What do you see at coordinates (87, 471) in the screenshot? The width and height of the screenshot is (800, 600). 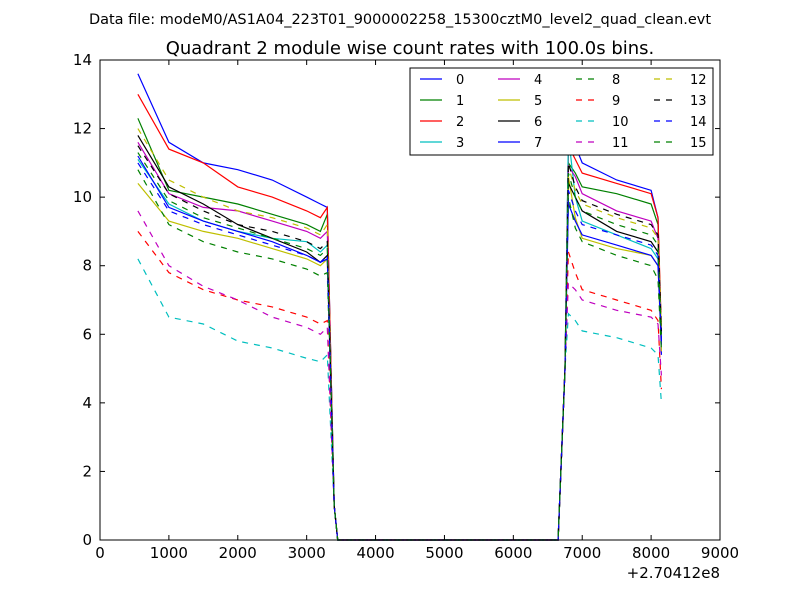 I see `y-tick-label: 2` at bounding box center [87, 471].